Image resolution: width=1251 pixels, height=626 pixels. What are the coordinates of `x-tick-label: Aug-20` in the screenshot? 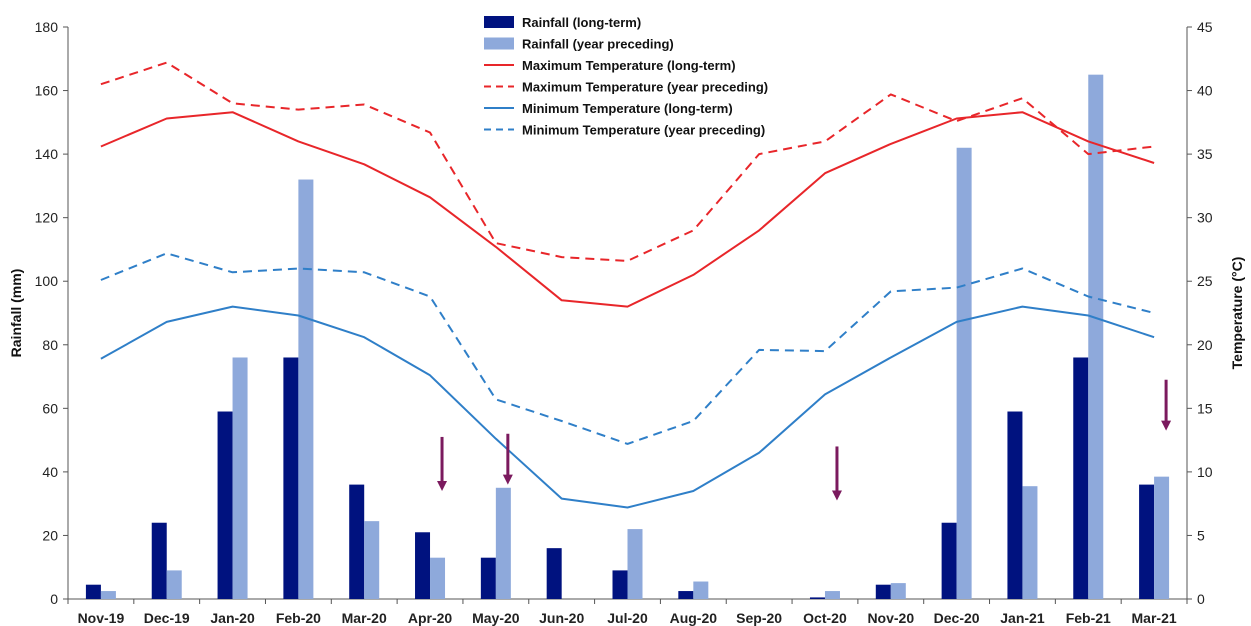 It's located at (694, 618).